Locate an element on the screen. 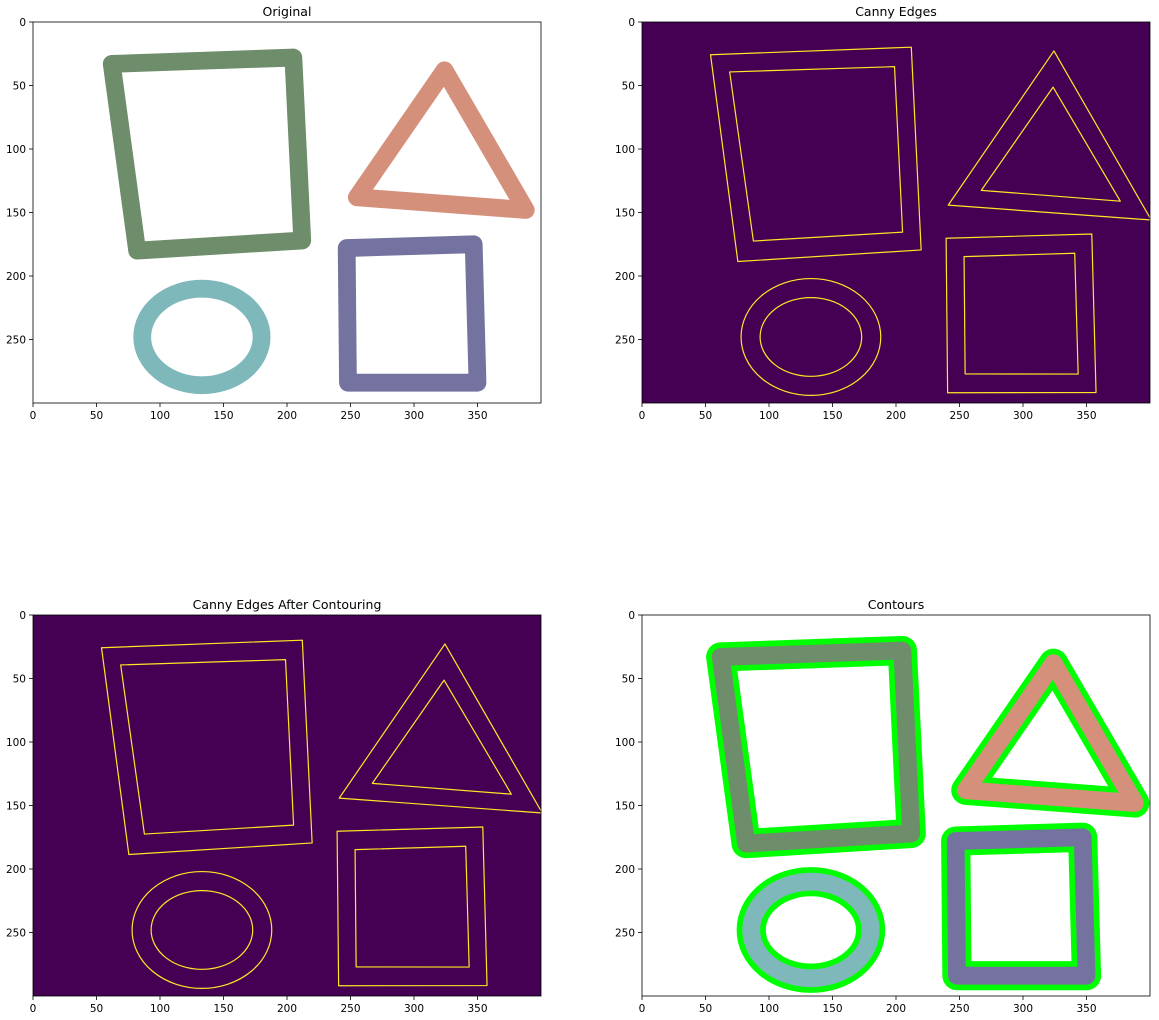 The width and height of the screenshot is (1159, 1020). panel-title: Canny Edges After Contouring is located at coordinates (287, 604).